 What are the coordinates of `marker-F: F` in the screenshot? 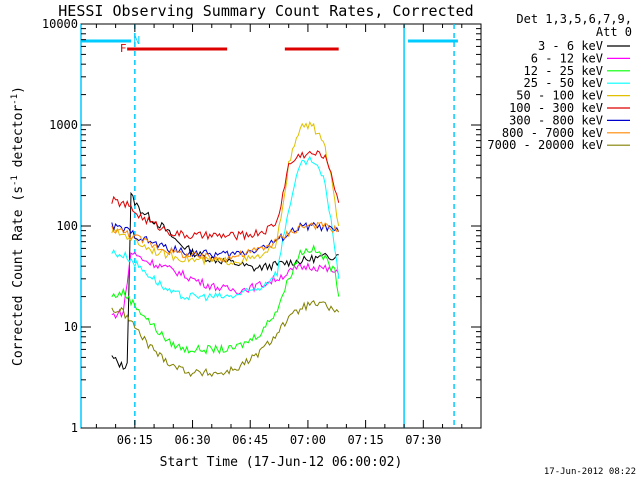 It's located at (123, 48).